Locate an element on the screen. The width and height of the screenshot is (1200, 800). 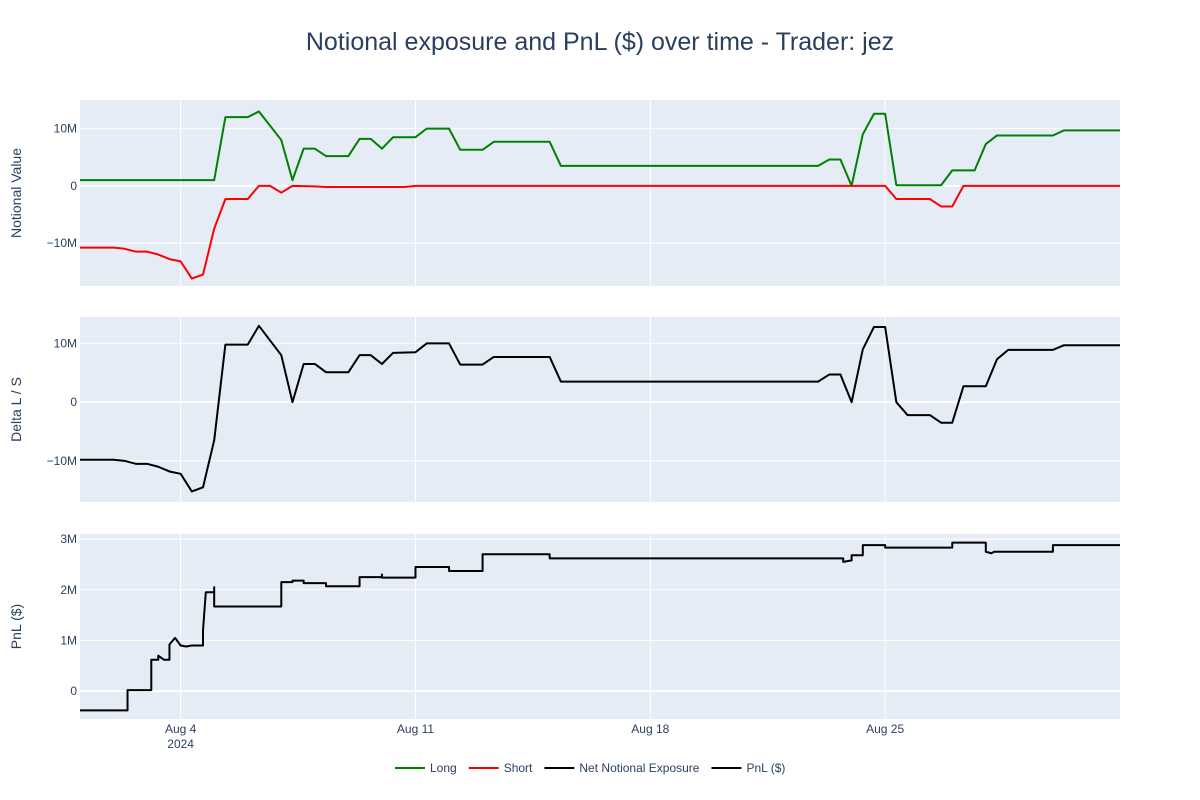
series-line-short is located at coordinates (600, 232).